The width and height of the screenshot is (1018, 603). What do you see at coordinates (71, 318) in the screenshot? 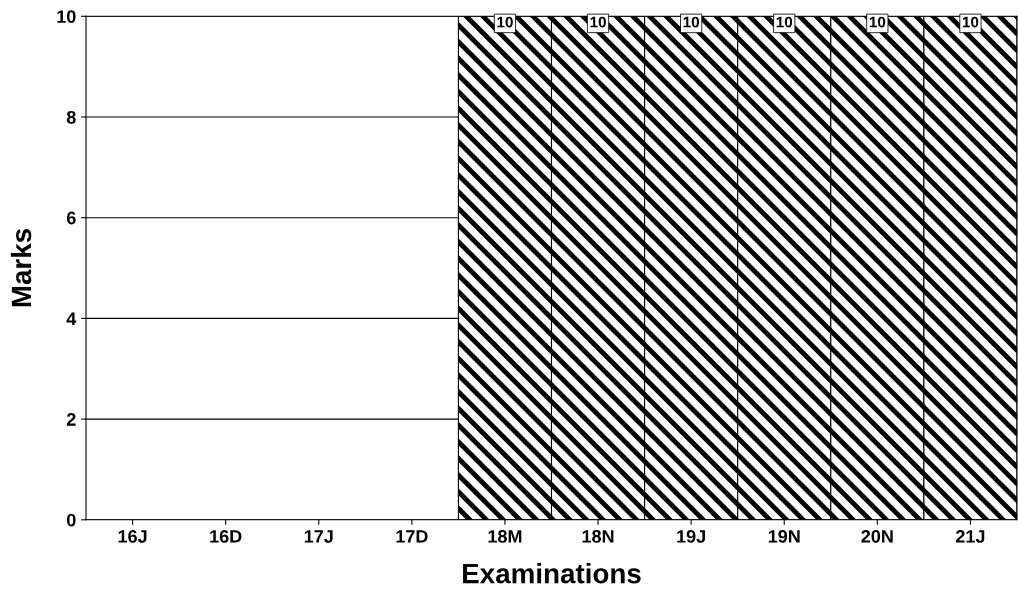
I see `y-tick-label: 4` at bounding box center [71, 318].